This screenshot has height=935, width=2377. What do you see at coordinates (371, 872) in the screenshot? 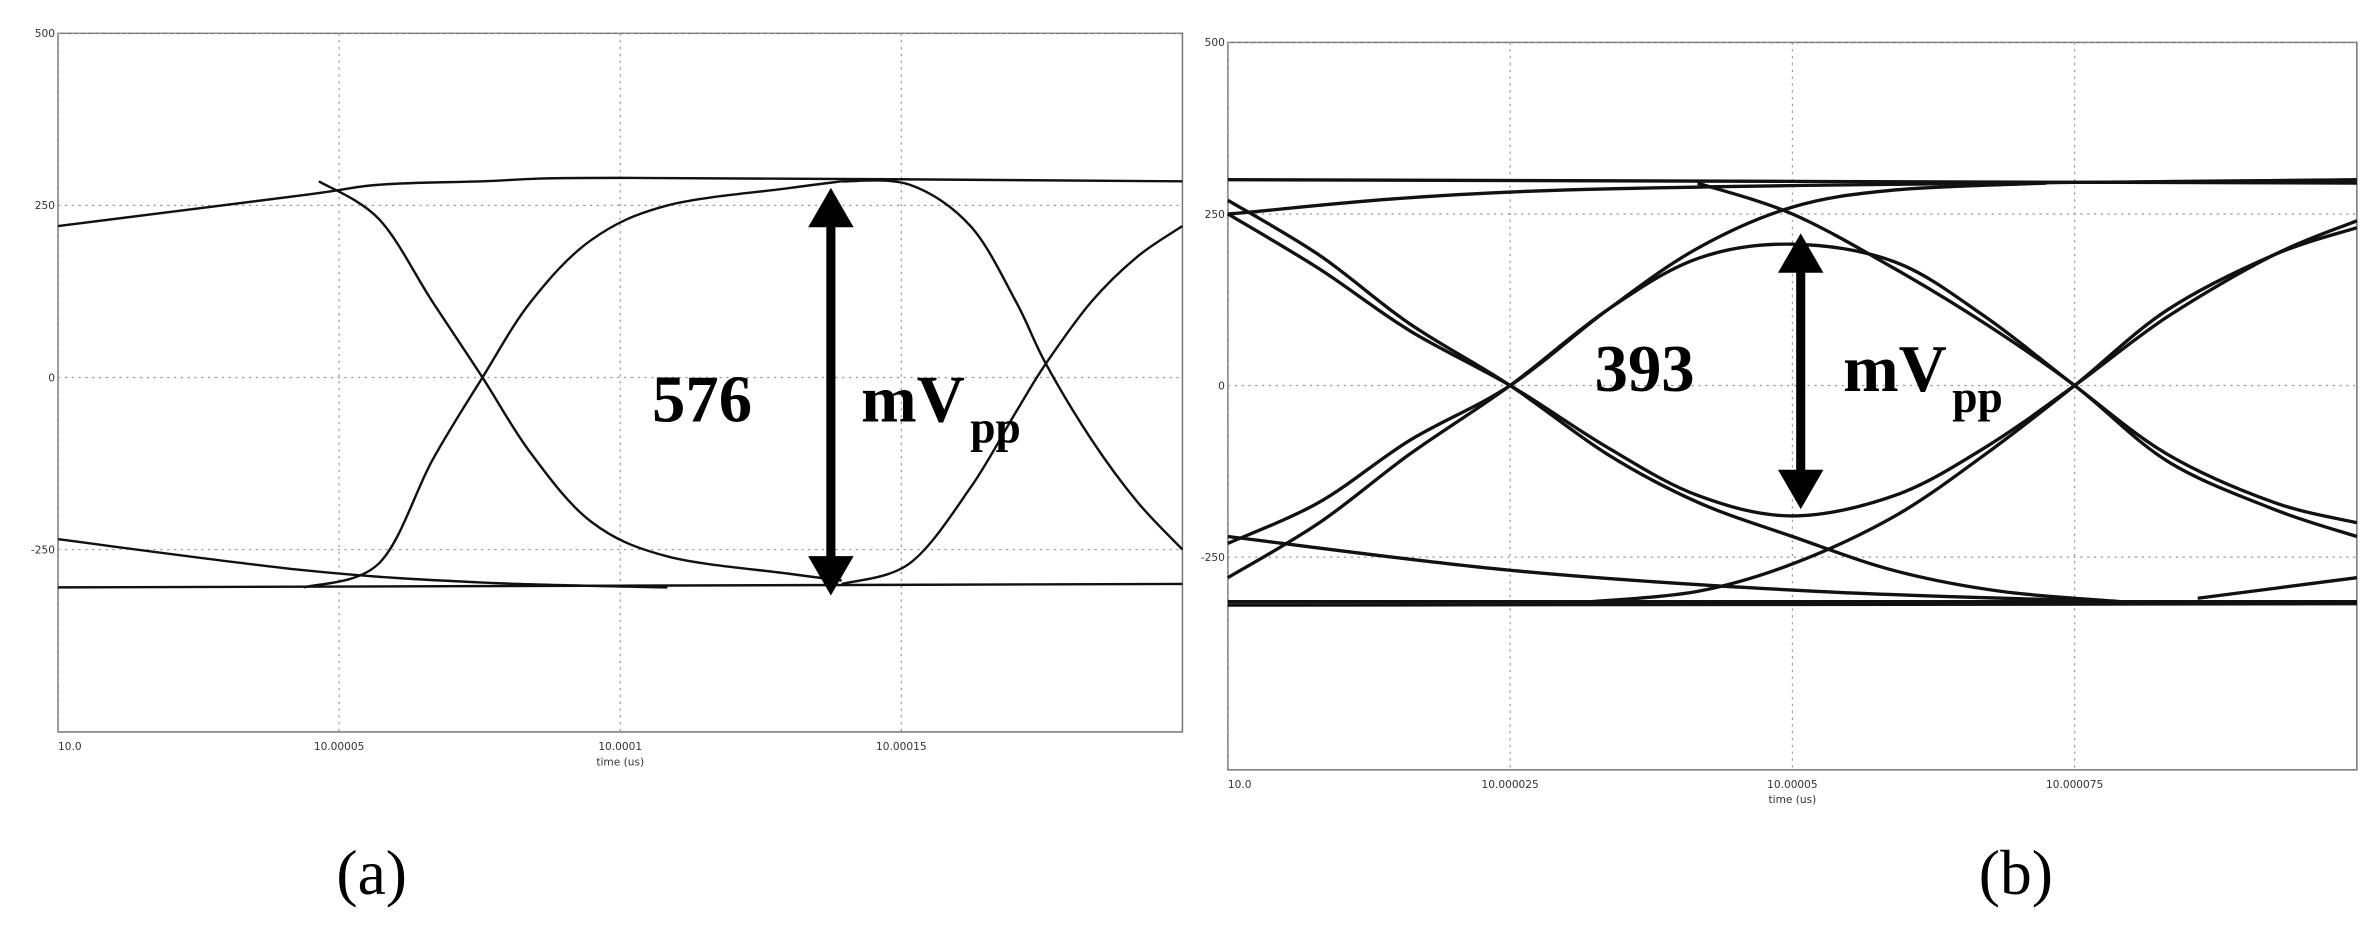
I see `panel-label: (a)` at bounding box center [371, 872].